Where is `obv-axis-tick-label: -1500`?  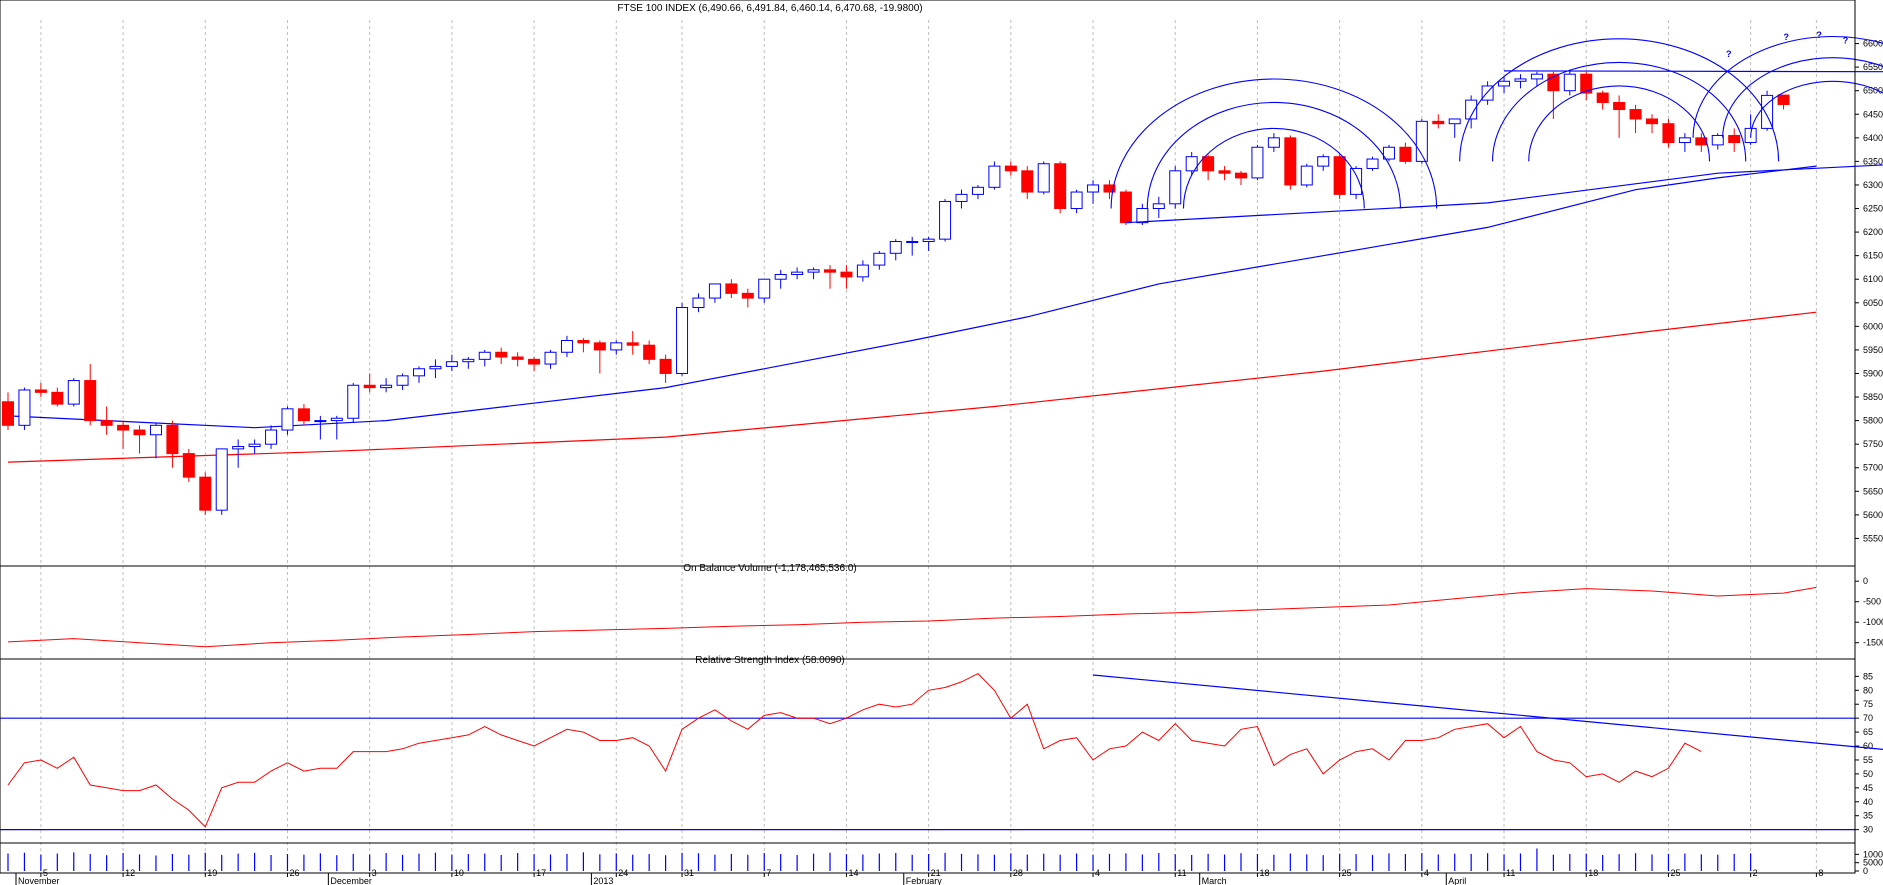
obv-axis-tick-label: -1500 is located at coordinates (1873, 643).